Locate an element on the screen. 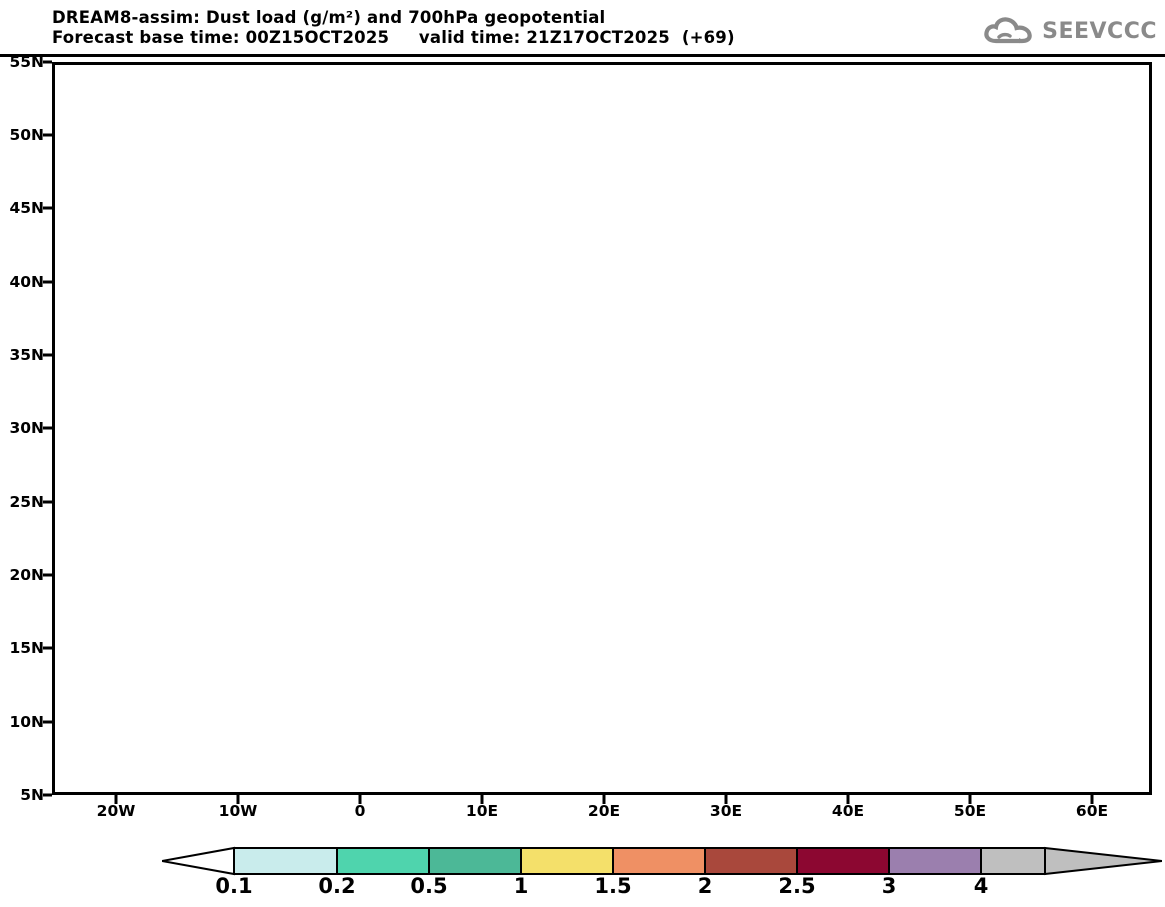 This screenshot has height=907, width=1165. colorbar-cell-2.5 is located at coordinates (843, 861).